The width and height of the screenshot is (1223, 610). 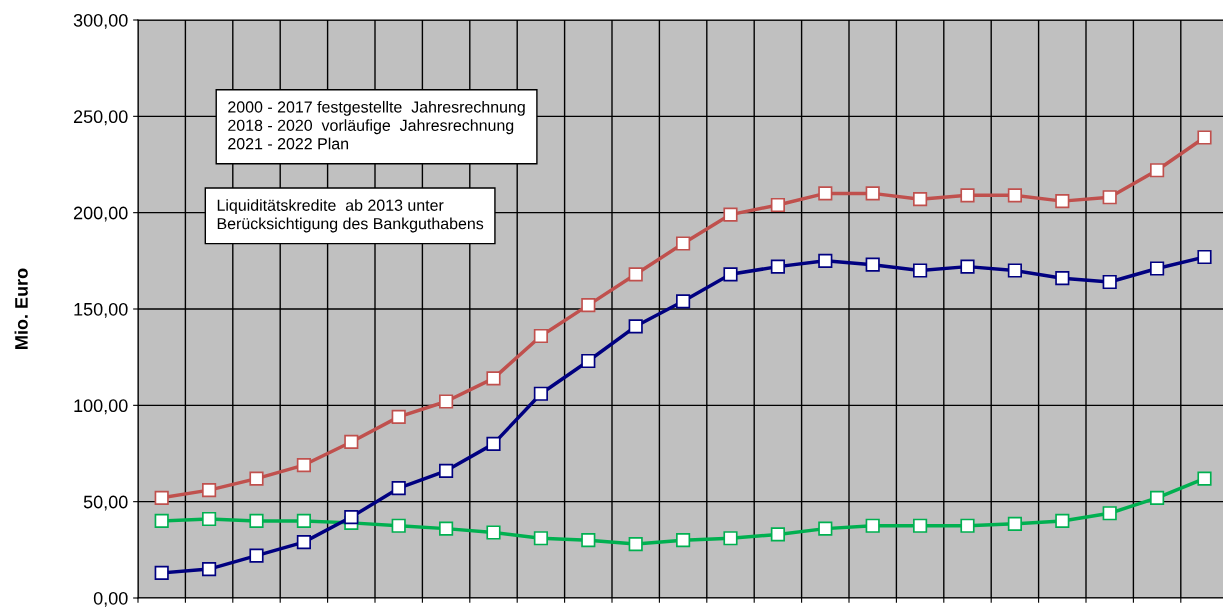 What do you see at coordinates (350, 216) in the screenshot?
I see `annotation: Liquiditätskredite ab 2013 unter Berücksichtigung des Bankguthabens` at bounding box center [350, 216].